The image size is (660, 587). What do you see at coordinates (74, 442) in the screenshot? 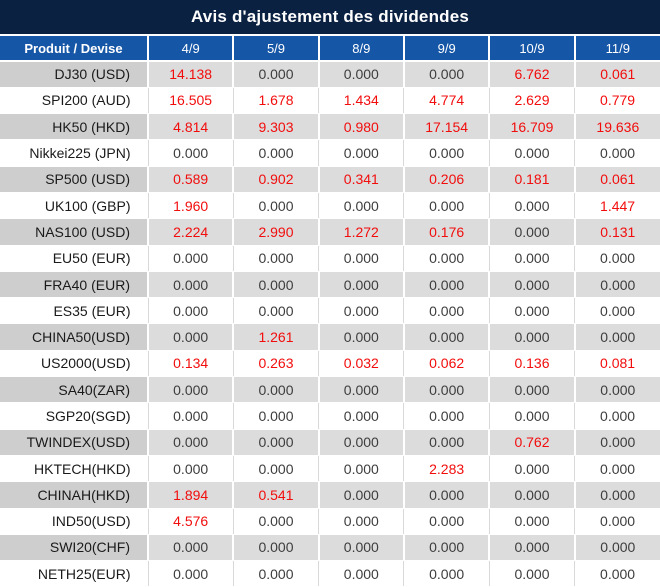
I see `product-cell: TWINDEX(USD)` at bounding box center [74, 442].